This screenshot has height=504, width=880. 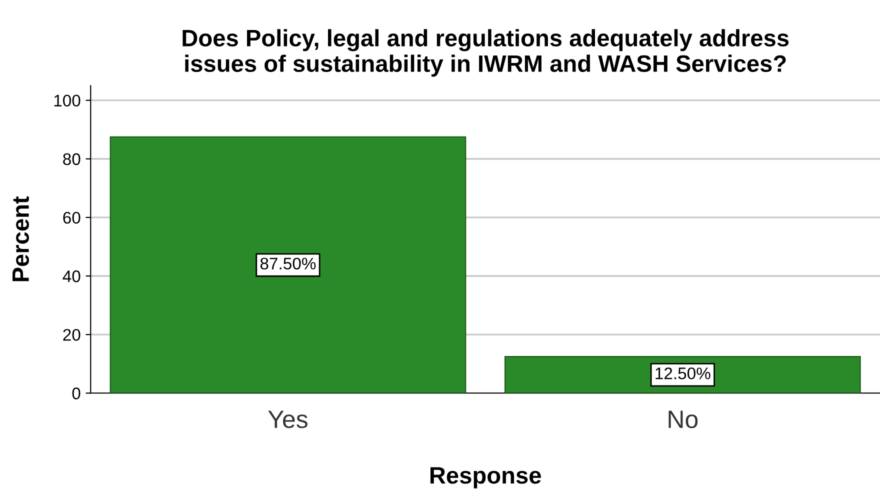 I want to click on chart-title: Does Policy, legal and regulations adequately address issues of sustainability in IWRM and WASH Services?, so click(x=485, y=53).